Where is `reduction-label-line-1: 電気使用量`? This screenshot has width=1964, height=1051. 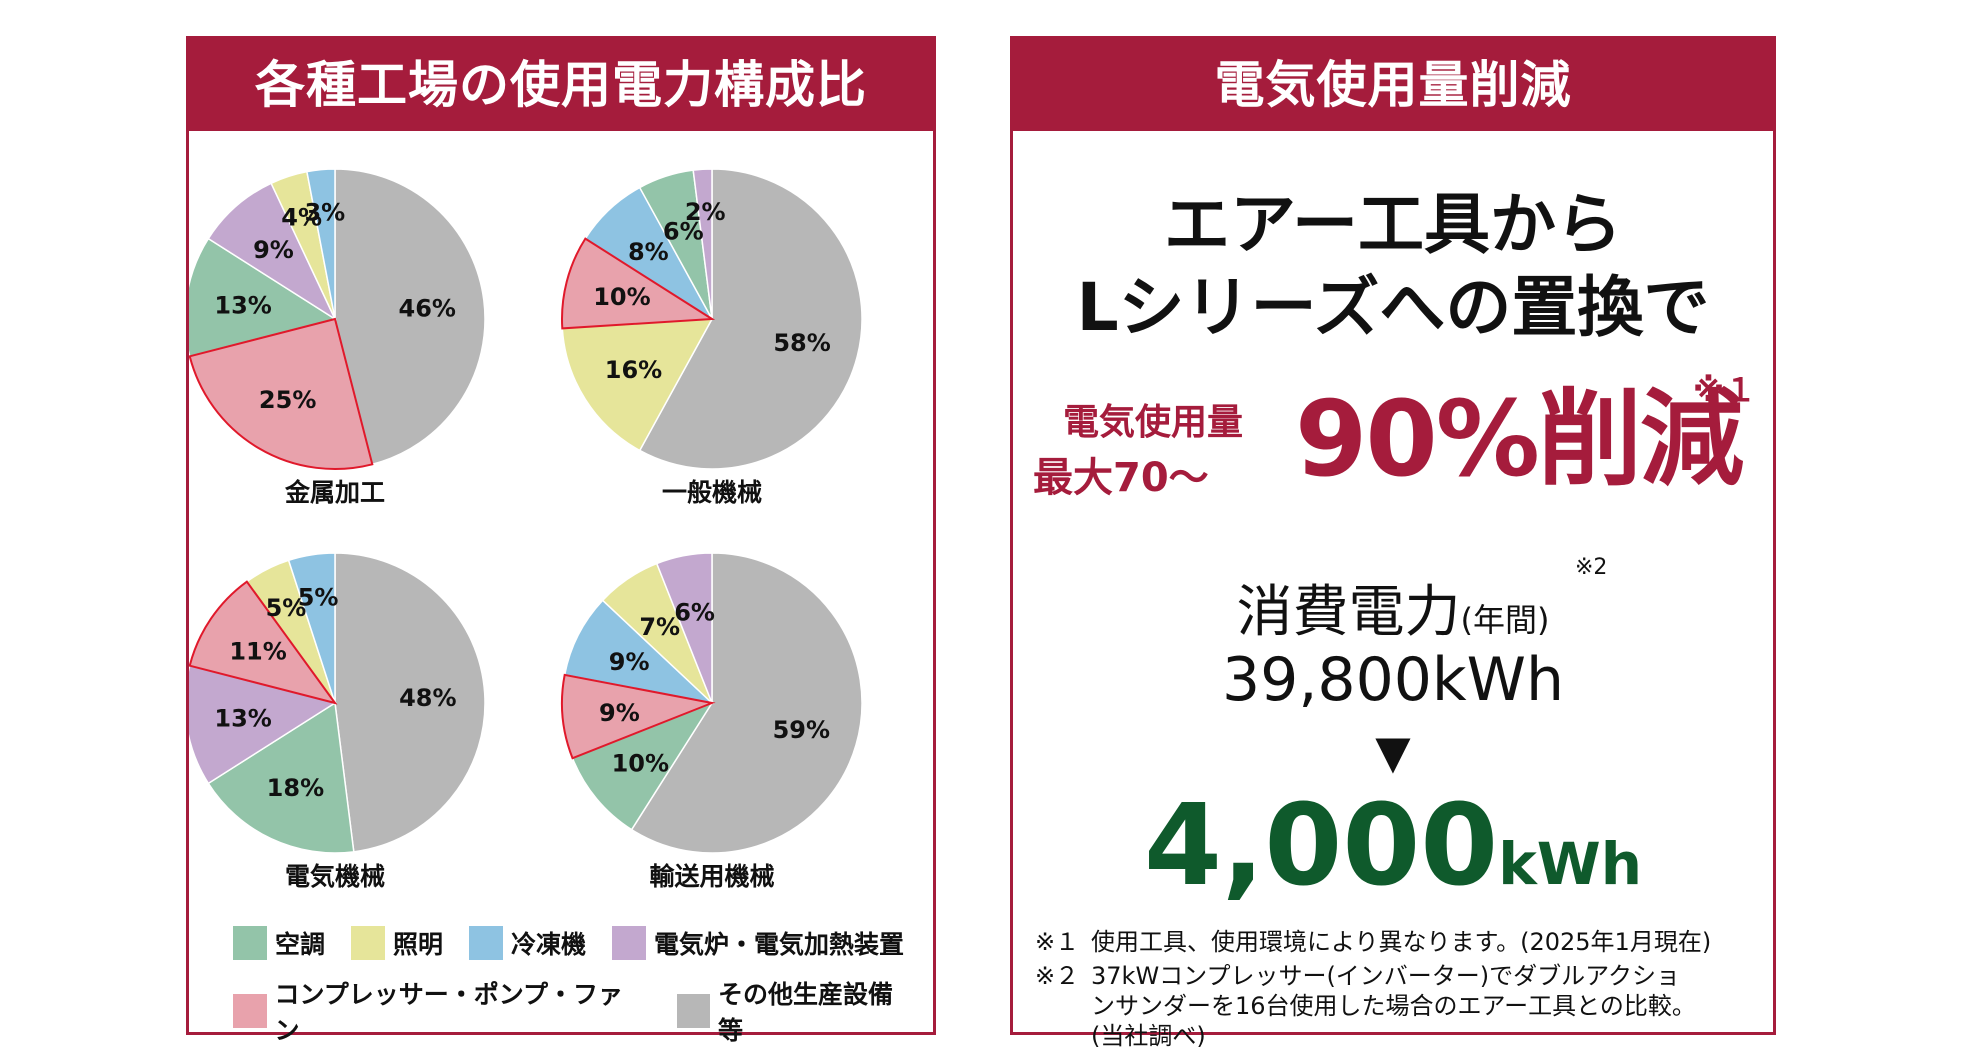
reduction-label-line-1: 電気使用量 is located at coordinates (1152, 422).